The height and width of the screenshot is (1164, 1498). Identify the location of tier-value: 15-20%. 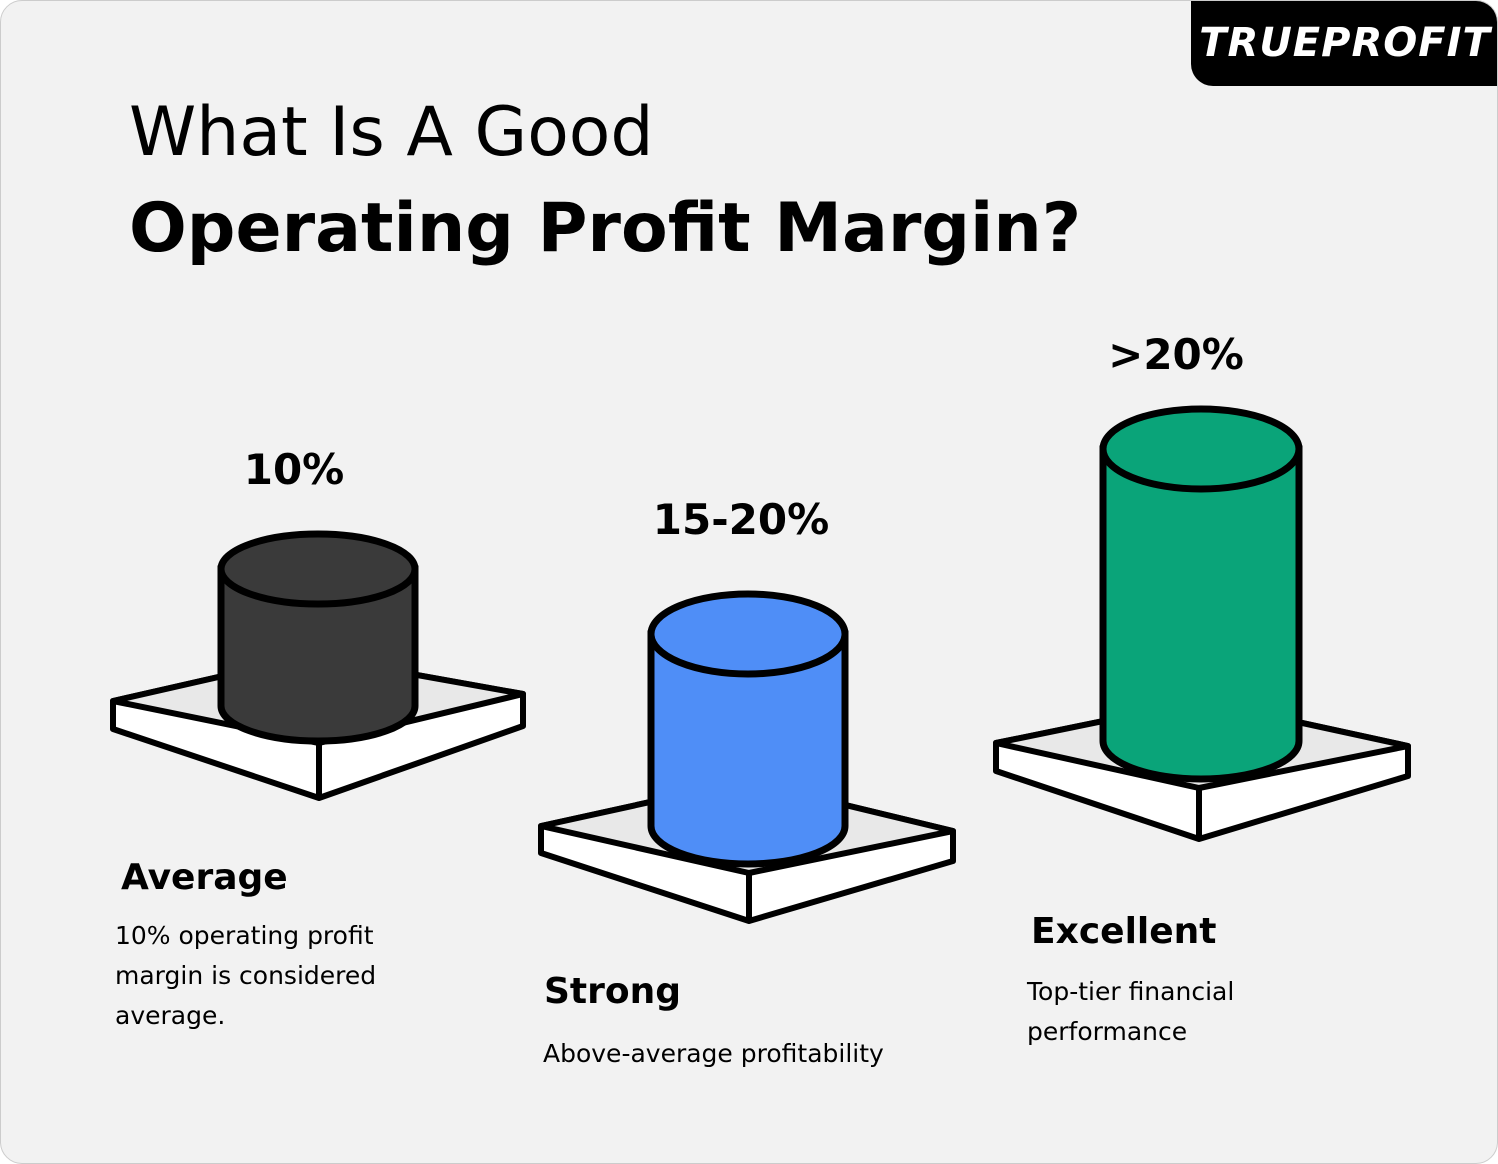
(741, 519).